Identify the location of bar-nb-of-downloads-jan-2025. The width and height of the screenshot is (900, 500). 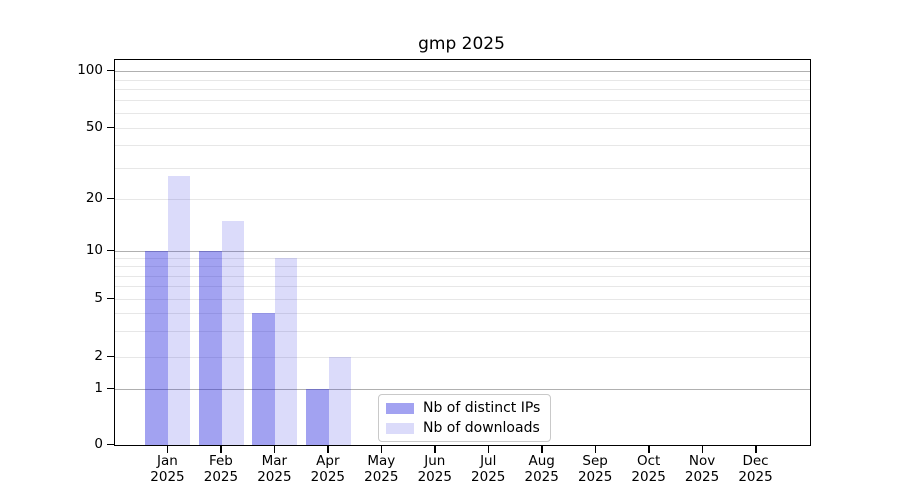
(179, 310).